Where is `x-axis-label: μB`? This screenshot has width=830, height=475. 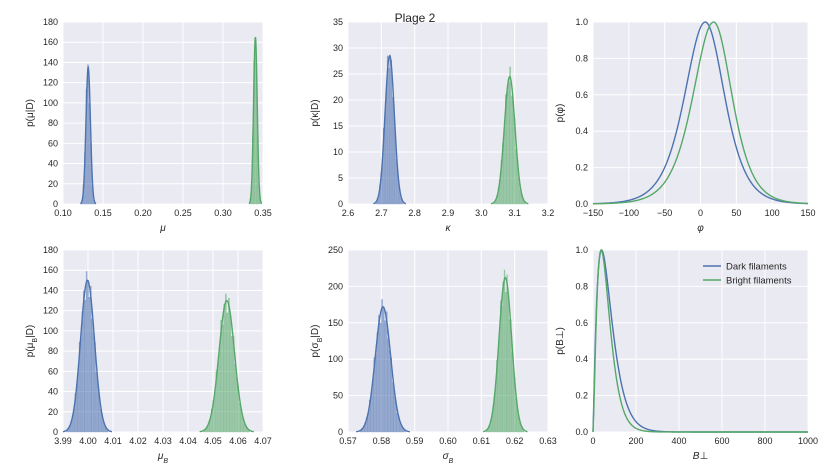 x-axis-label: μB is located at coordinates (162, 458).